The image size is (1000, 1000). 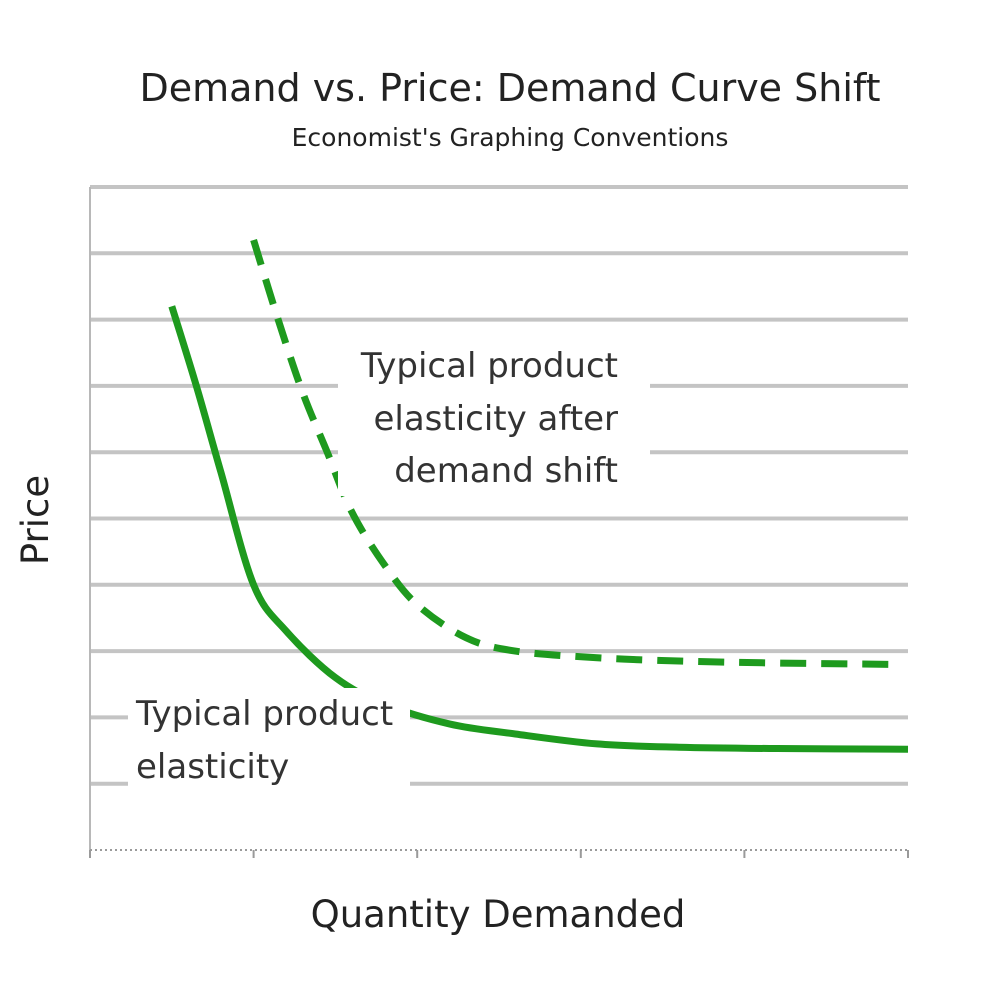 I want to click on annotation-shift-line-1: Typical product, so click(x=489, y=366).